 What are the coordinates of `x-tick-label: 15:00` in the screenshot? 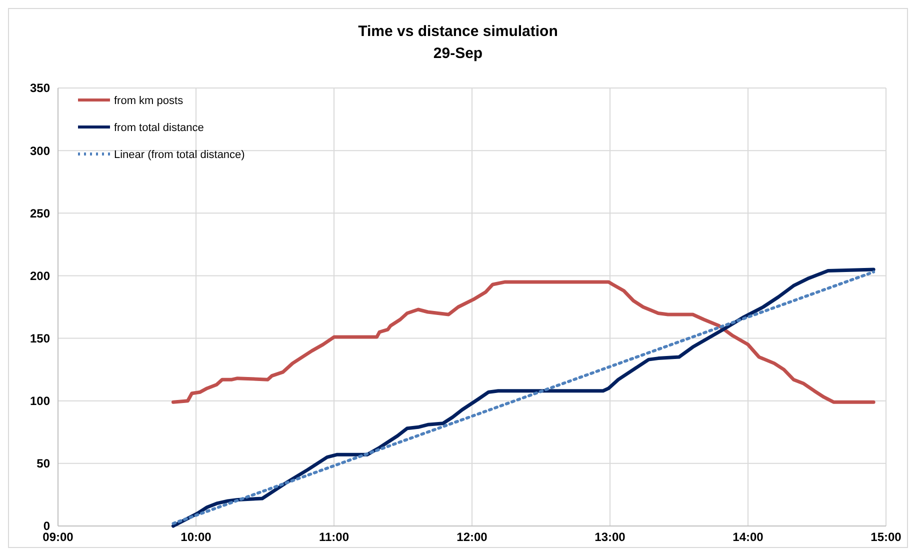 It's located at (886, 537).